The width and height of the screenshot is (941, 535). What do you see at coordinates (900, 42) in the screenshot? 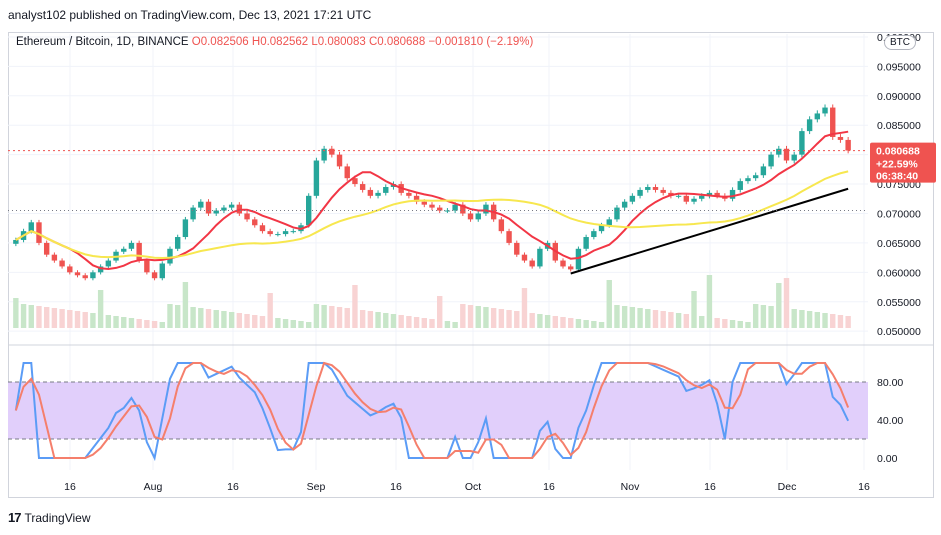
I see `currency-badge: BTC` at bounding box center [900, 42].